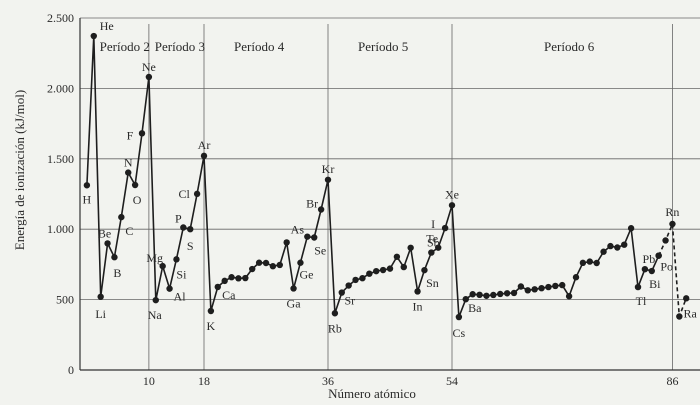 This screenshot has width=700, height=405. Describe the element at coordinates (383, 46) in the screenshot. I see `period-label: Período 5` at that location.